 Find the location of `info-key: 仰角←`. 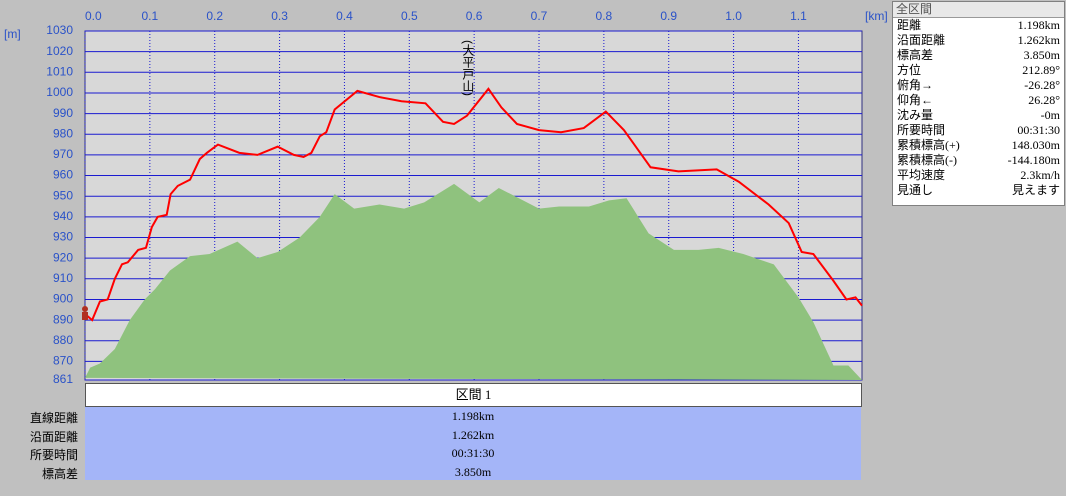

info-key: 仰角← is located at coordinates (915, 100).